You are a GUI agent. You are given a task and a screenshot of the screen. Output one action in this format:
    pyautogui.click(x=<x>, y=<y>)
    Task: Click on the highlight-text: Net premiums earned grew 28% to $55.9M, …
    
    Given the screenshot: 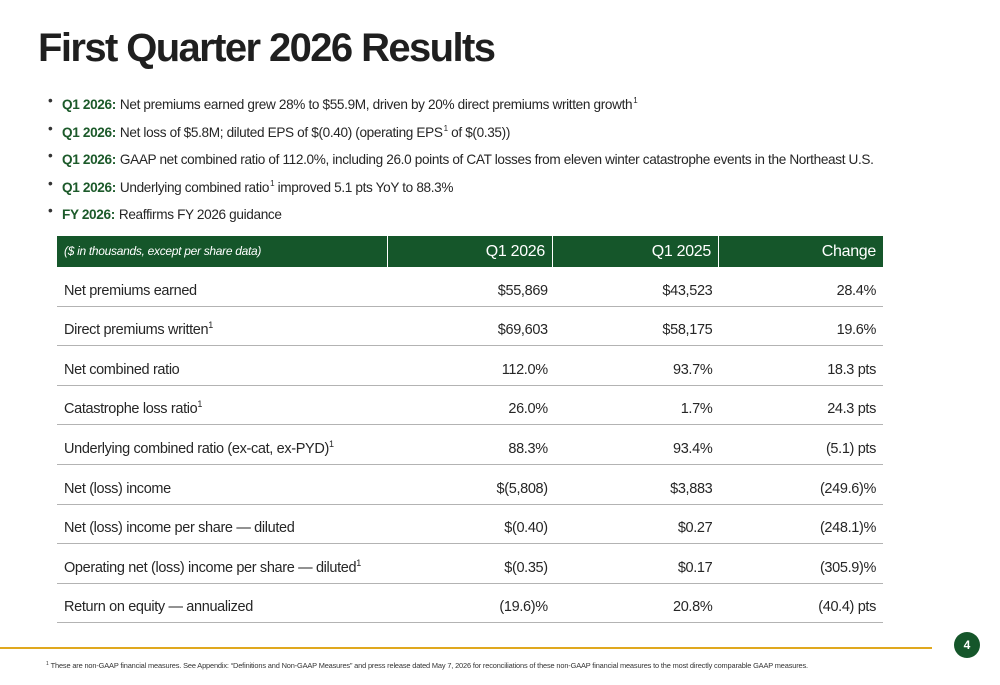 What is the action you would take?
    pyautogui.click(x=376, y=104)
    